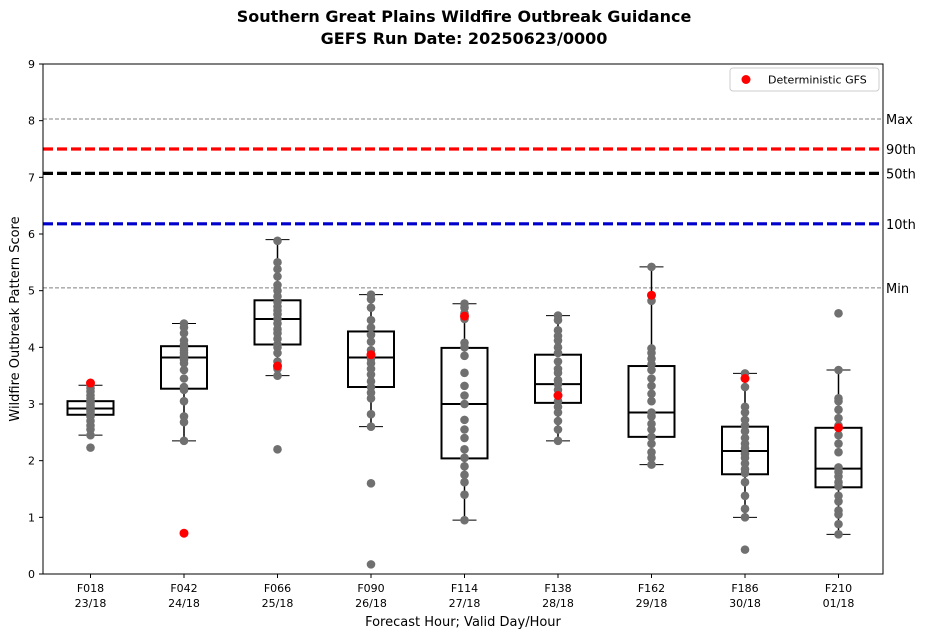 Image resolution: width=926 pixels, height=641 pixels. I want to click on legend-box, so click(804, 79).